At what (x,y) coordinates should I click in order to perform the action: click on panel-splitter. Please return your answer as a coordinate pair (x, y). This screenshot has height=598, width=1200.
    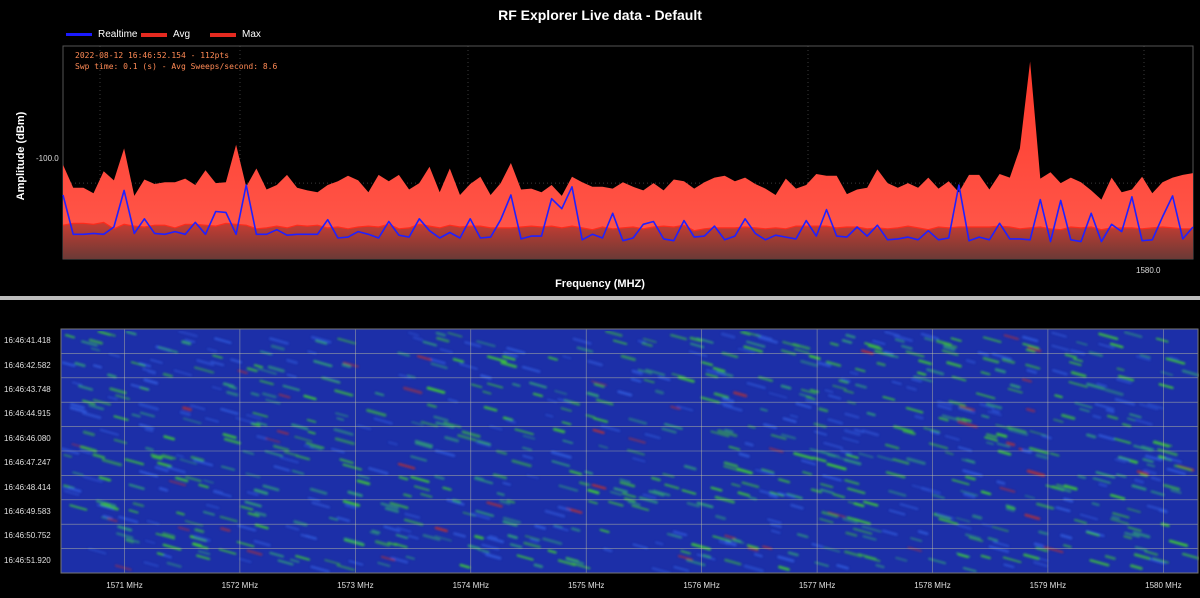
    Looking at the image, I should click on (600, 298).